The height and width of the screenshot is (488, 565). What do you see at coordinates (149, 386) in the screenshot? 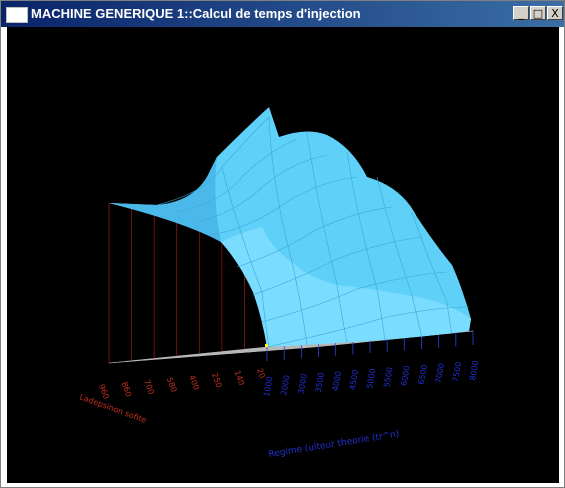
I see `y-tick-label: 700` at bounding box center [149, 386].